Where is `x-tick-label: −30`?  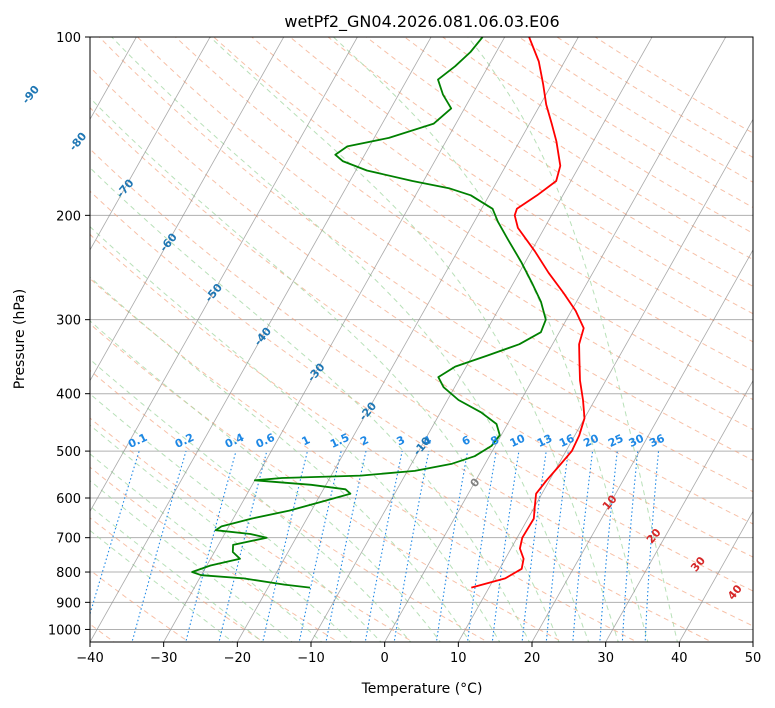 x-tick-label: −30 is located at coordinates (163, 658).